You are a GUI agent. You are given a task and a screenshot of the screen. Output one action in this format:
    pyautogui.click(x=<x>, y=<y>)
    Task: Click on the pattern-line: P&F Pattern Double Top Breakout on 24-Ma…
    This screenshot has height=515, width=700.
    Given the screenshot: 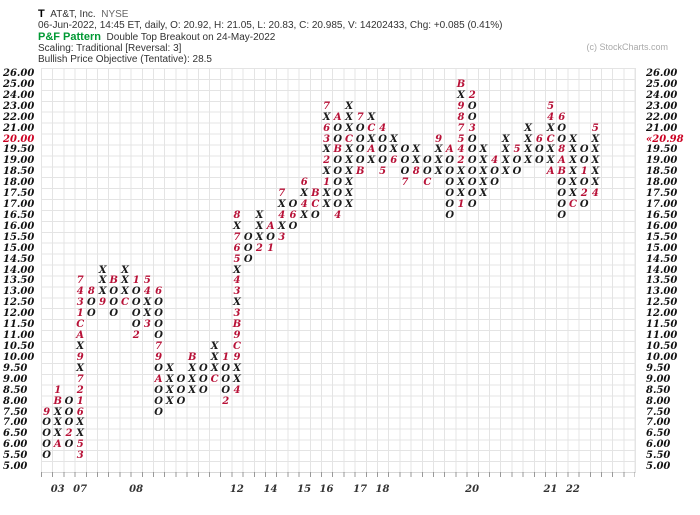 What is the action you would take?
    pyautogui.click(x=156, y=37)
    